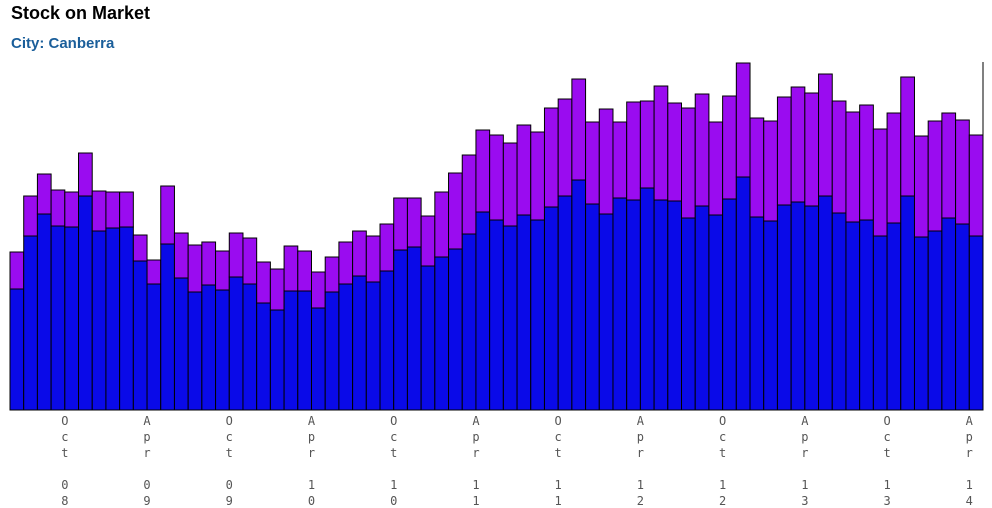  What do you see at coordinates (476, 461) in the screenshot?
I see `x-tick-label: Apr 11` at bounding box center [476, 461].